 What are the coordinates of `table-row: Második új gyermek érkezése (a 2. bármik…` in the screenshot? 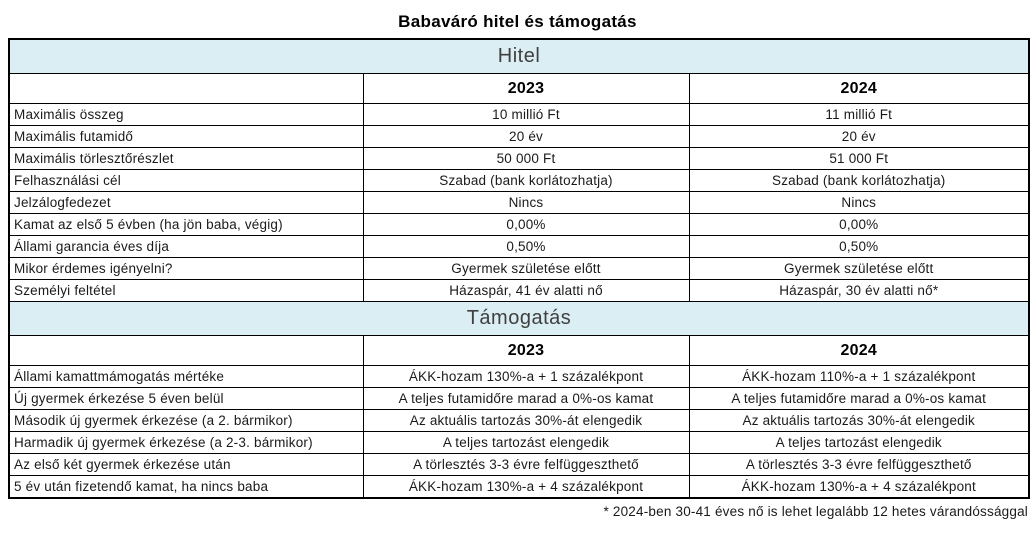 It's located at (519, 420).